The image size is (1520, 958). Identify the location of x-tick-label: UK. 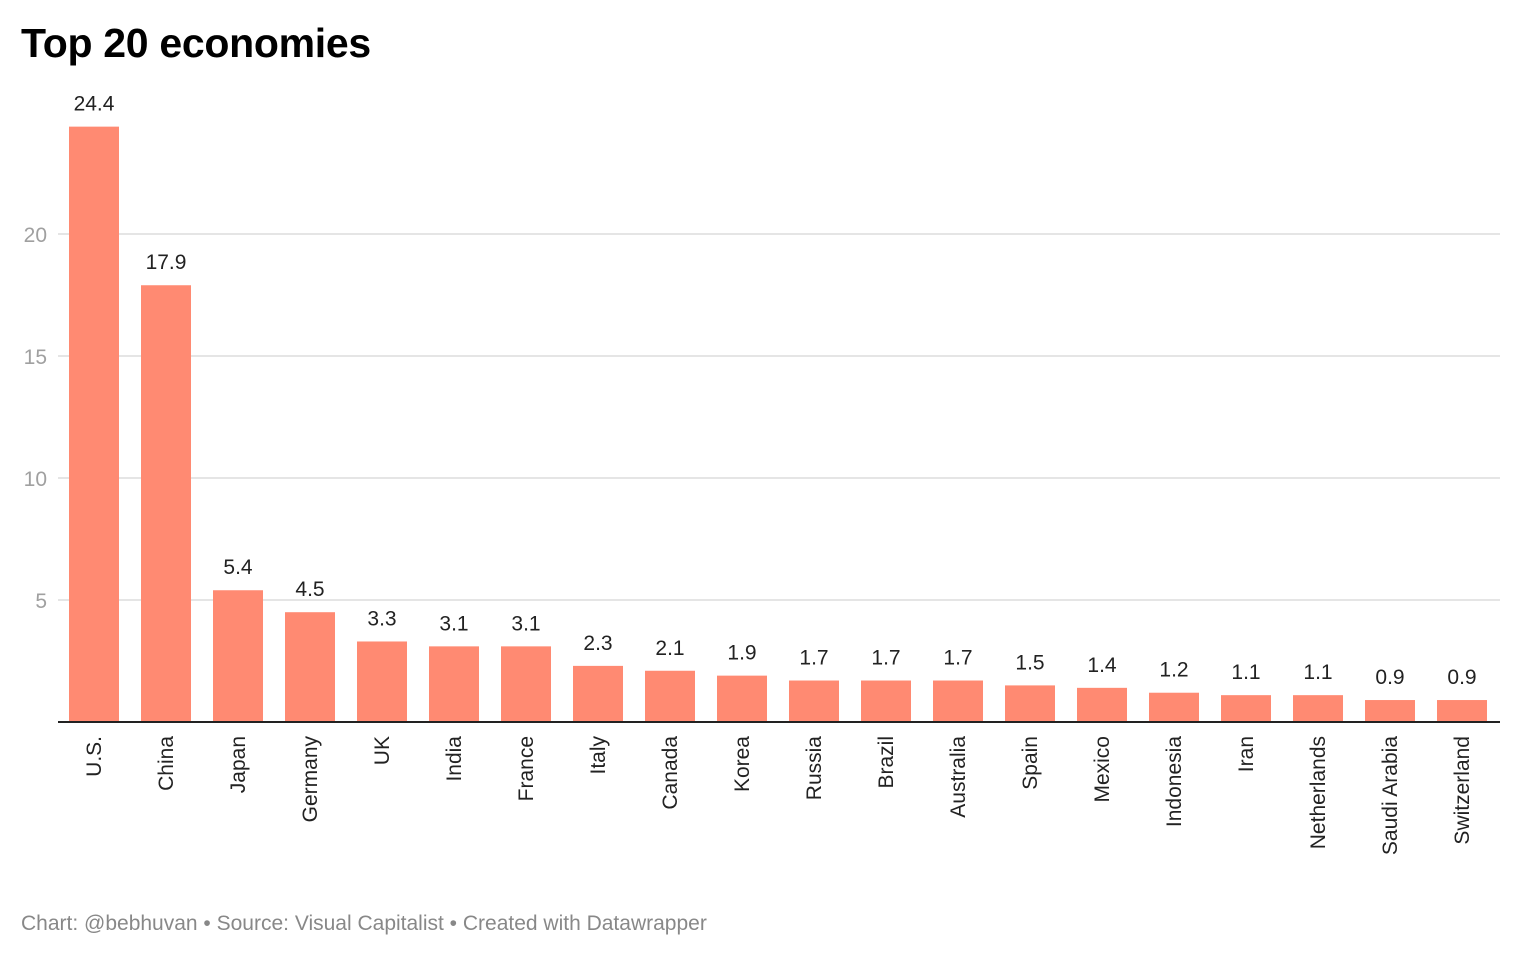
(382, 750).